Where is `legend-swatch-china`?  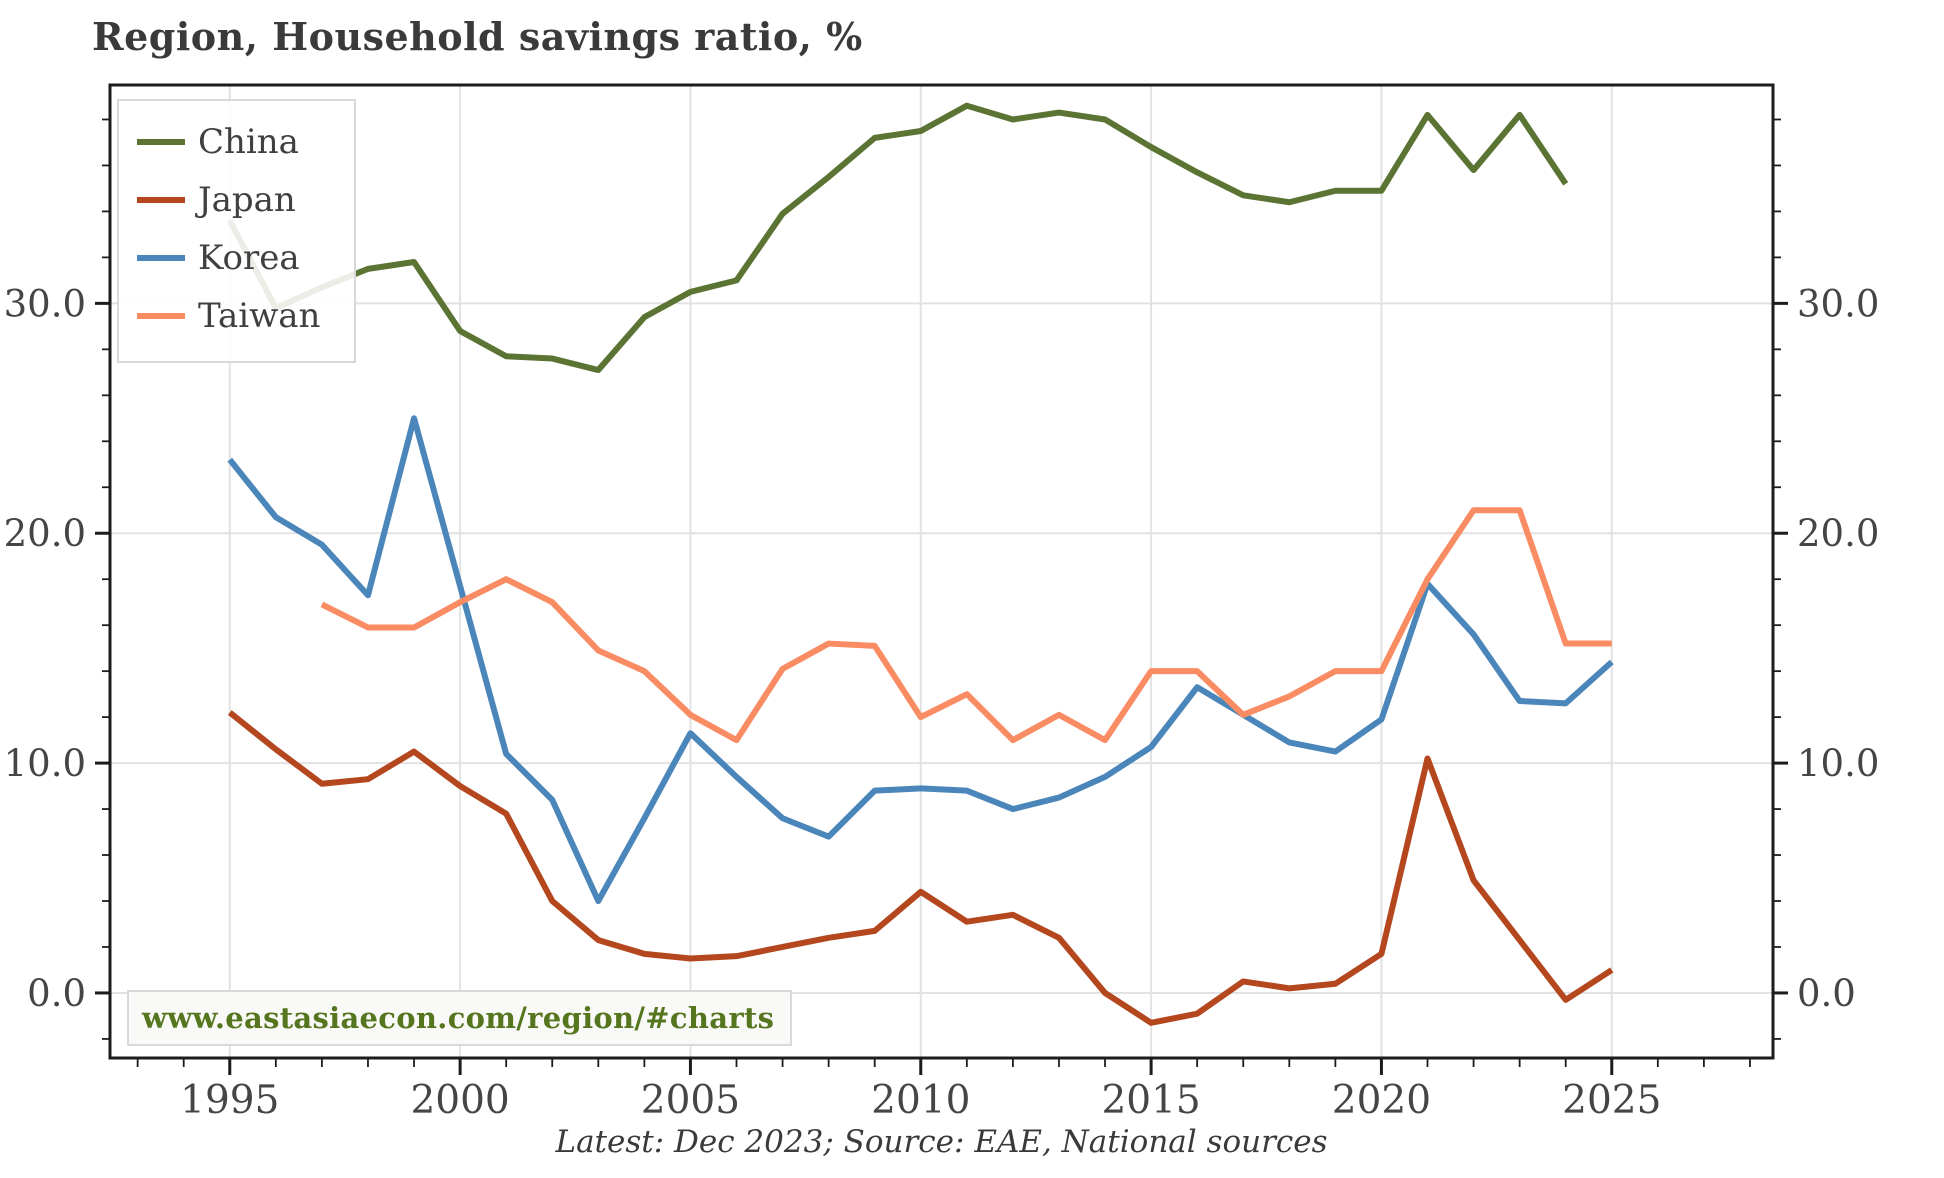 legend-swatch-china is located at coordinates (161, 142).